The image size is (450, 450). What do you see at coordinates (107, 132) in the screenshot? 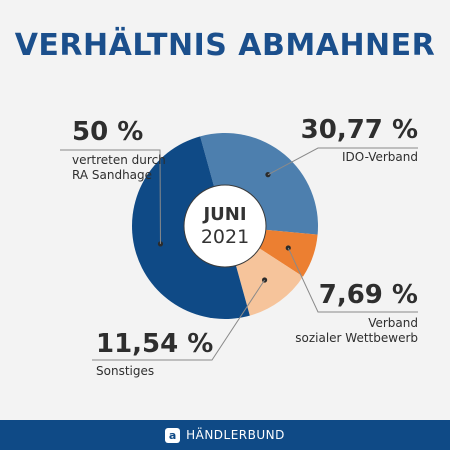
I see `slice-value-label: 50 %` at bounding box center [107, 132].